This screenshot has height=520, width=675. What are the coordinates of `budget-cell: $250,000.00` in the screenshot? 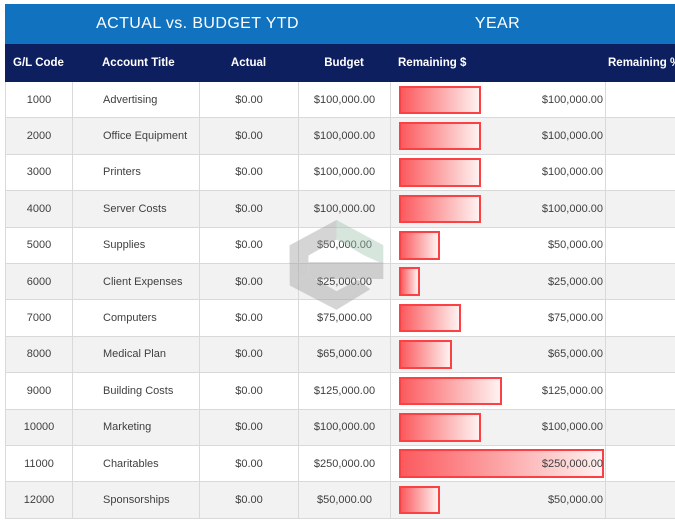 It's located at (345, 463).